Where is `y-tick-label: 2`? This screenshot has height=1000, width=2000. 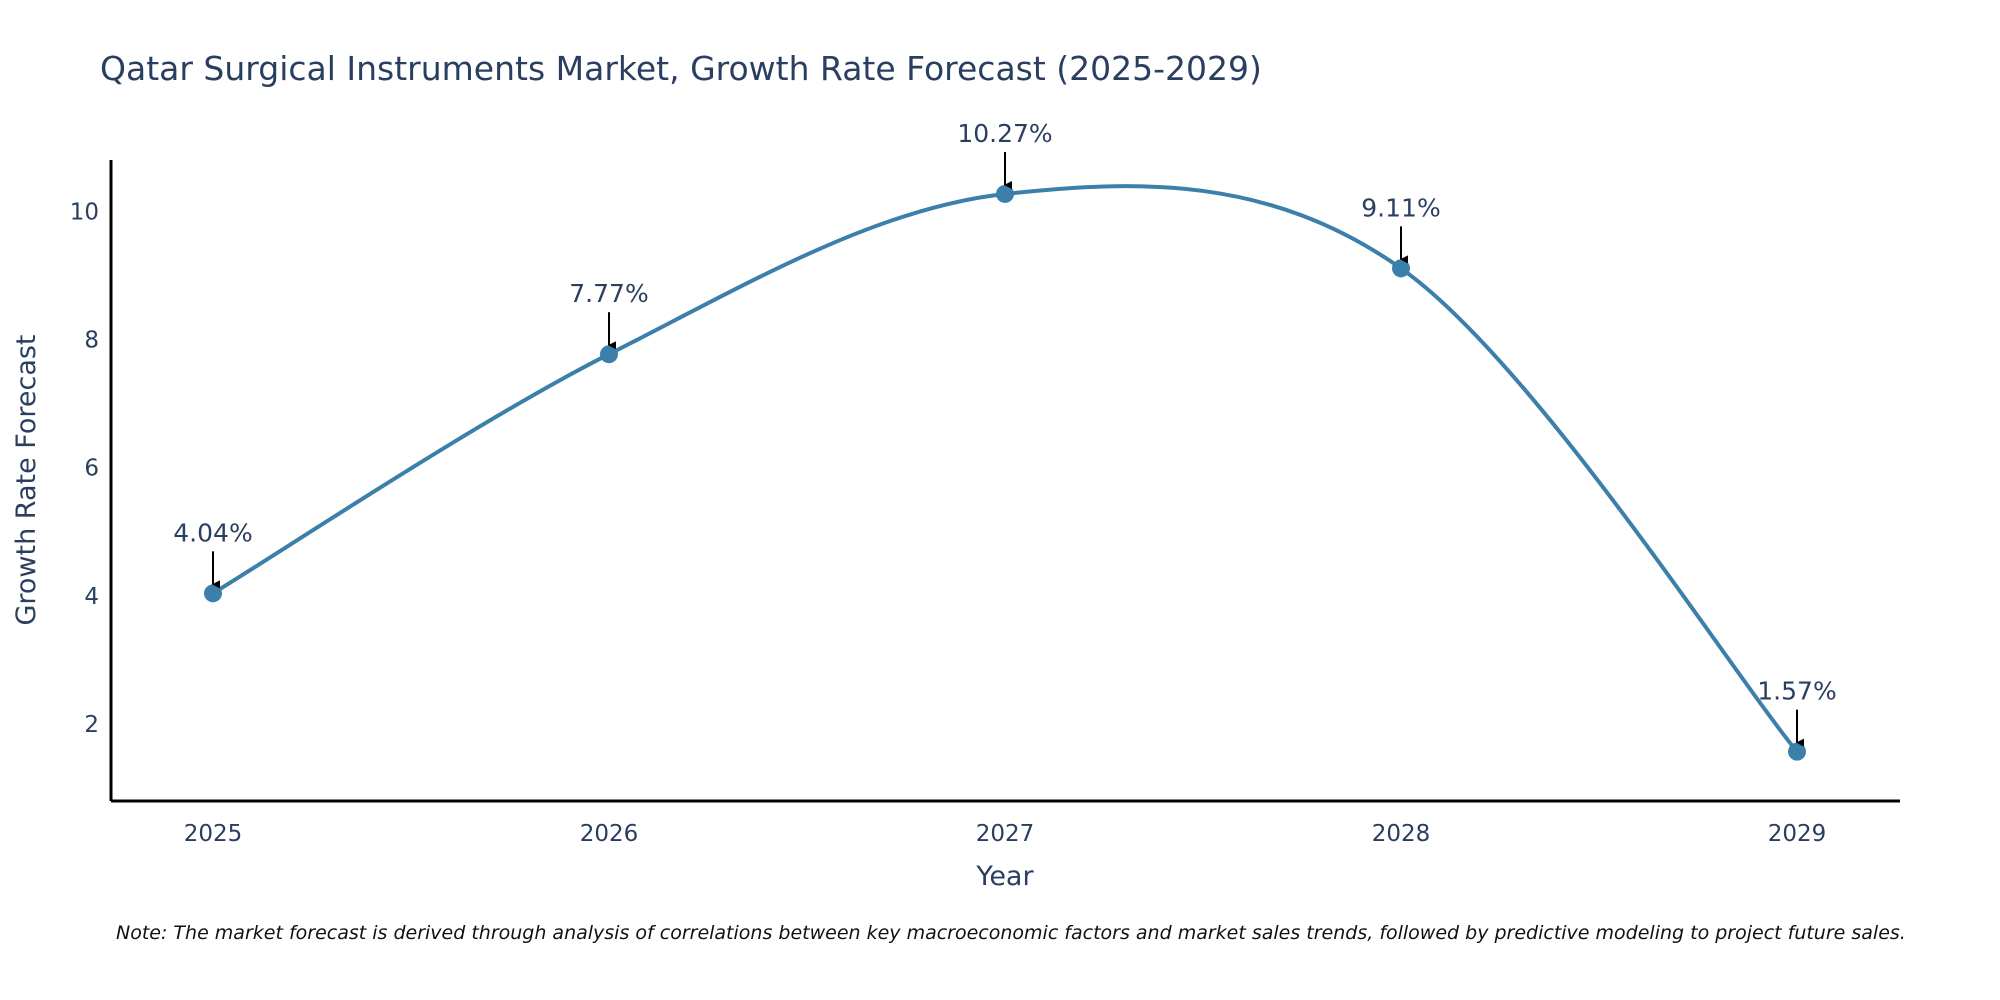
y-tick-label: 2 is located at coordinates (91, 725).